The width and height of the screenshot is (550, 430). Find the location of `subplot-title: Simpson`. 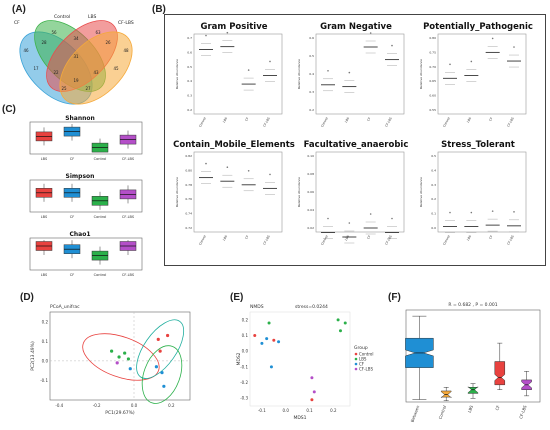

subplot-title: Simpson is located at coordinates (80, 176).